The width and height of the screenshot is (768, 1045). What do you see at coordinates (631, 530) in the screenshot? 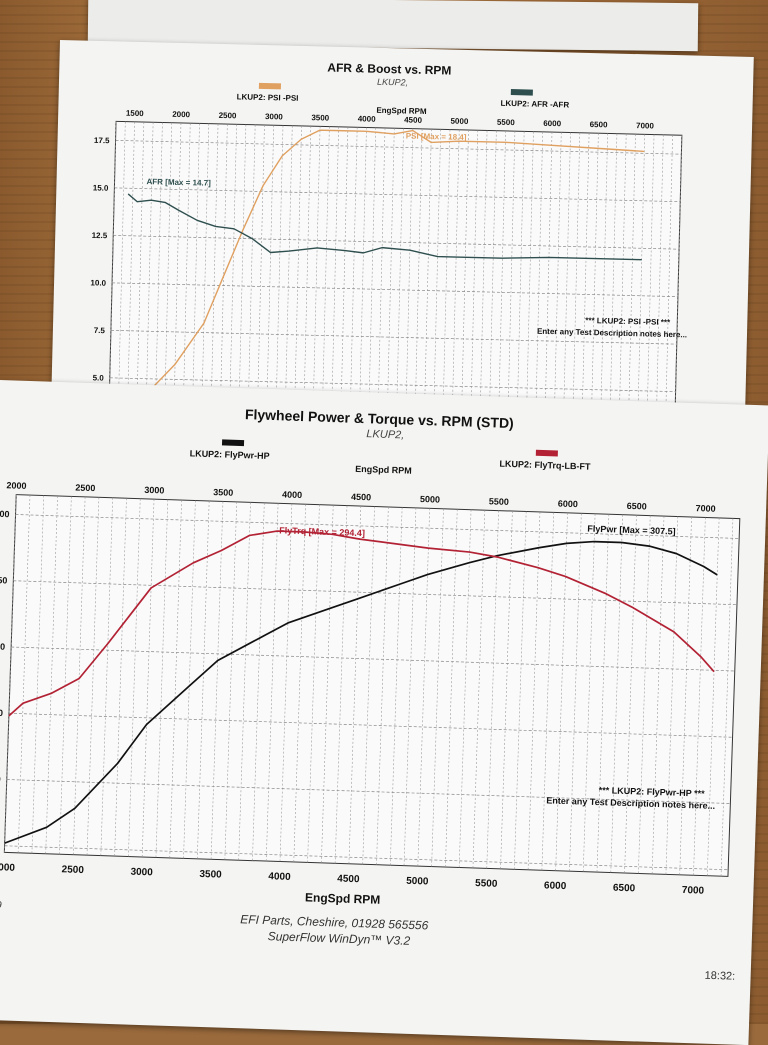
I see `max-annotation: FlyPwr [Max = 307.5]` at bounding box center [631, 530].